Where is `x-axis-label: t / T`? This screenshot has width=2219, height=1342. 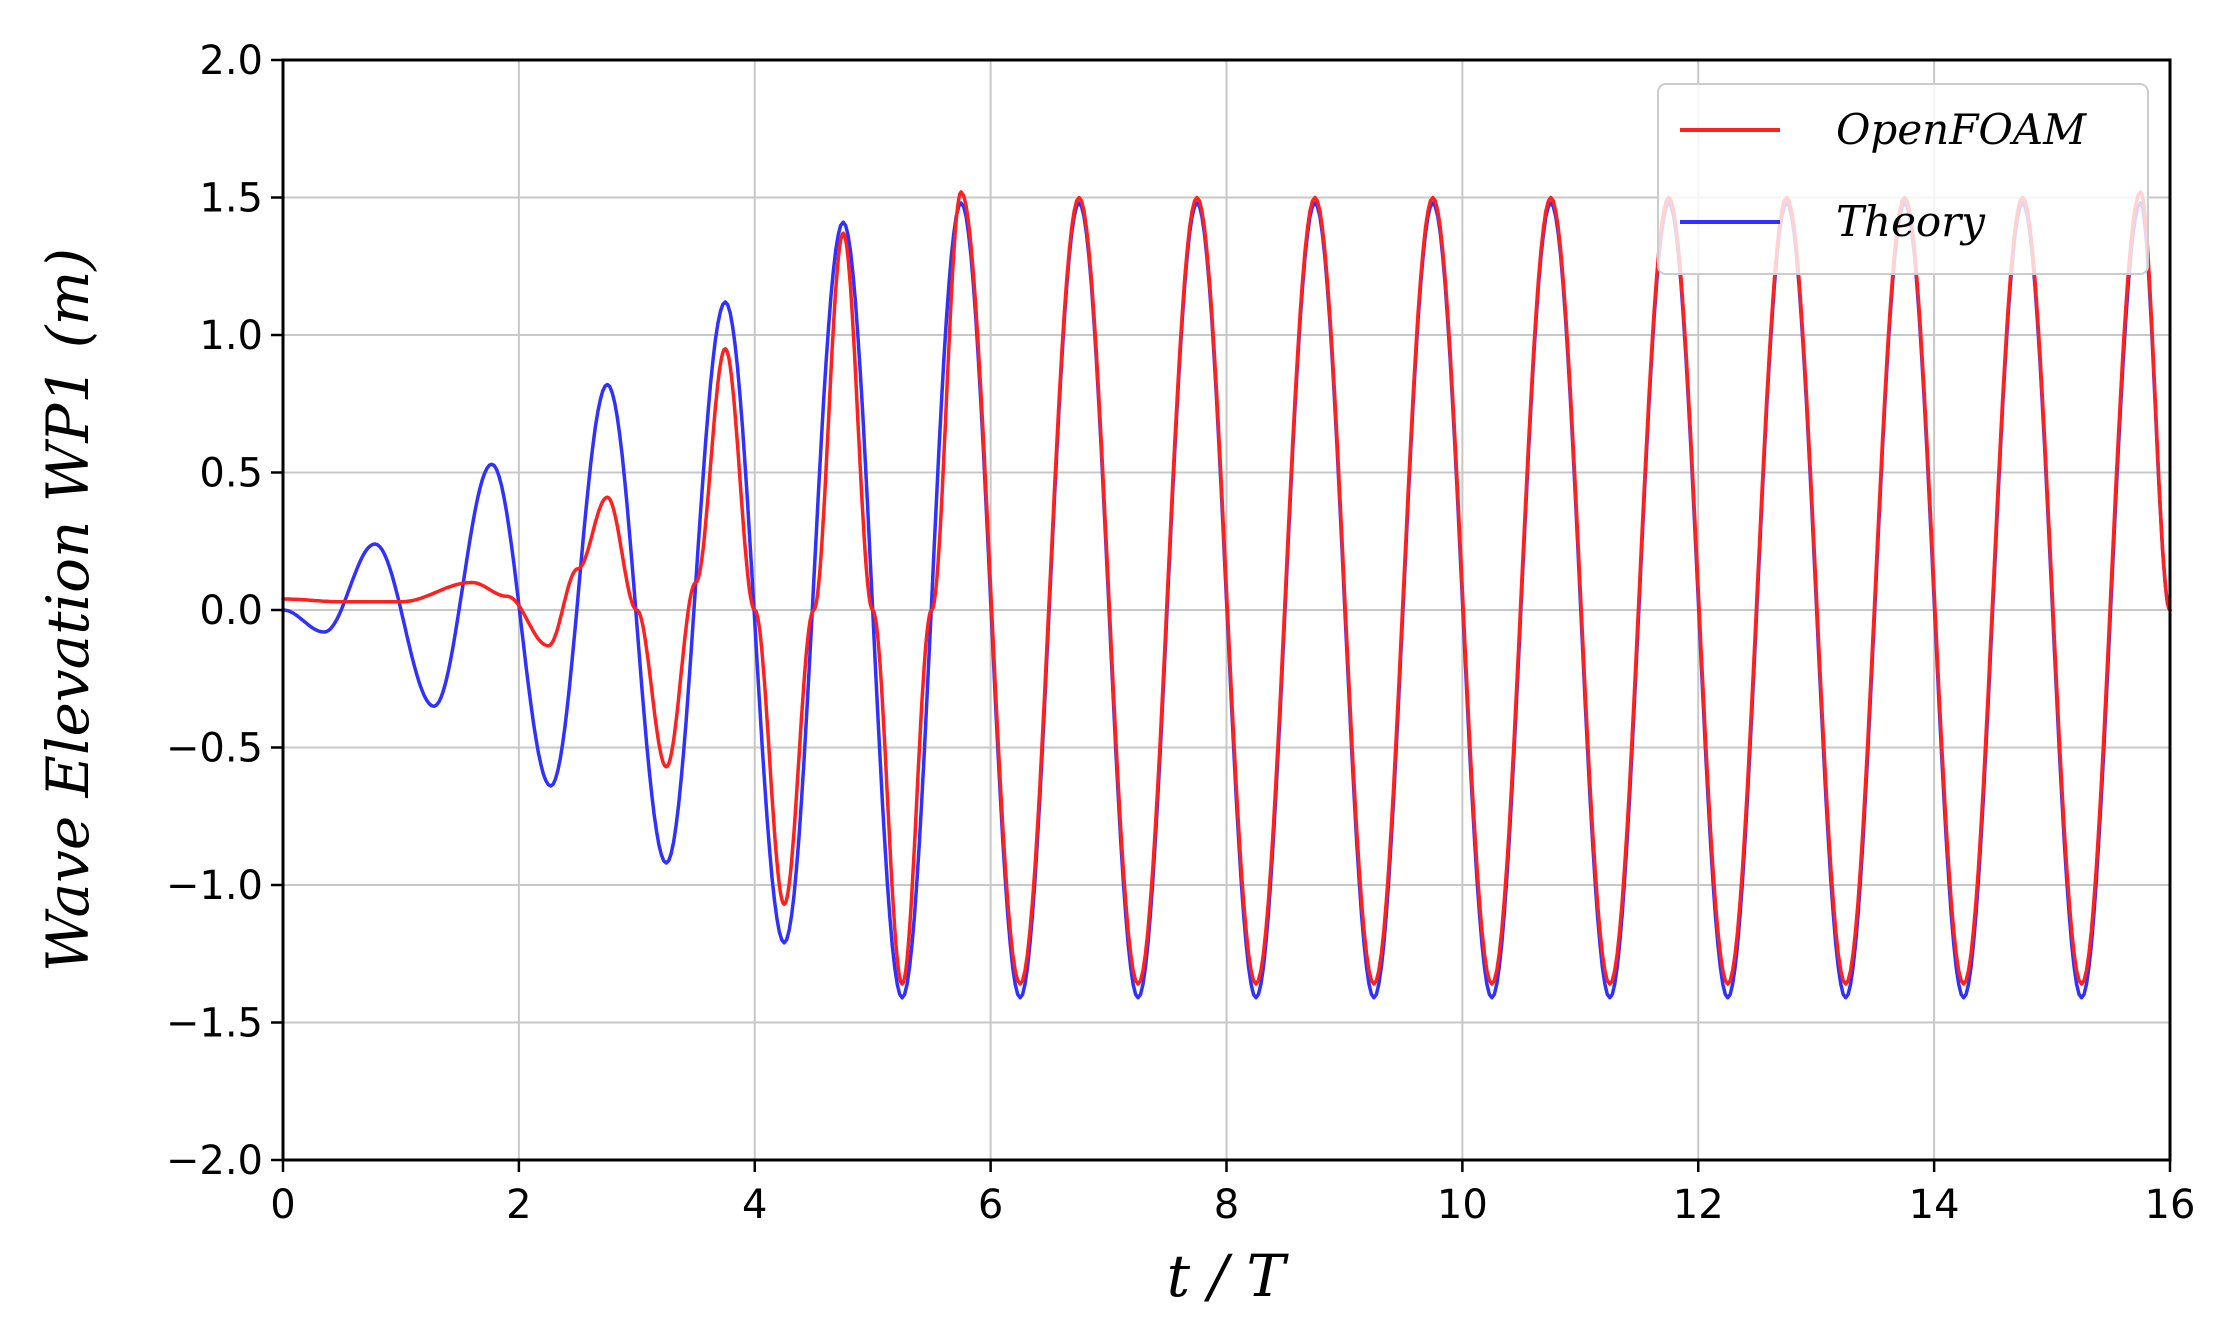
x-axis-label: t / T is located at coordinates (1228, 1276).